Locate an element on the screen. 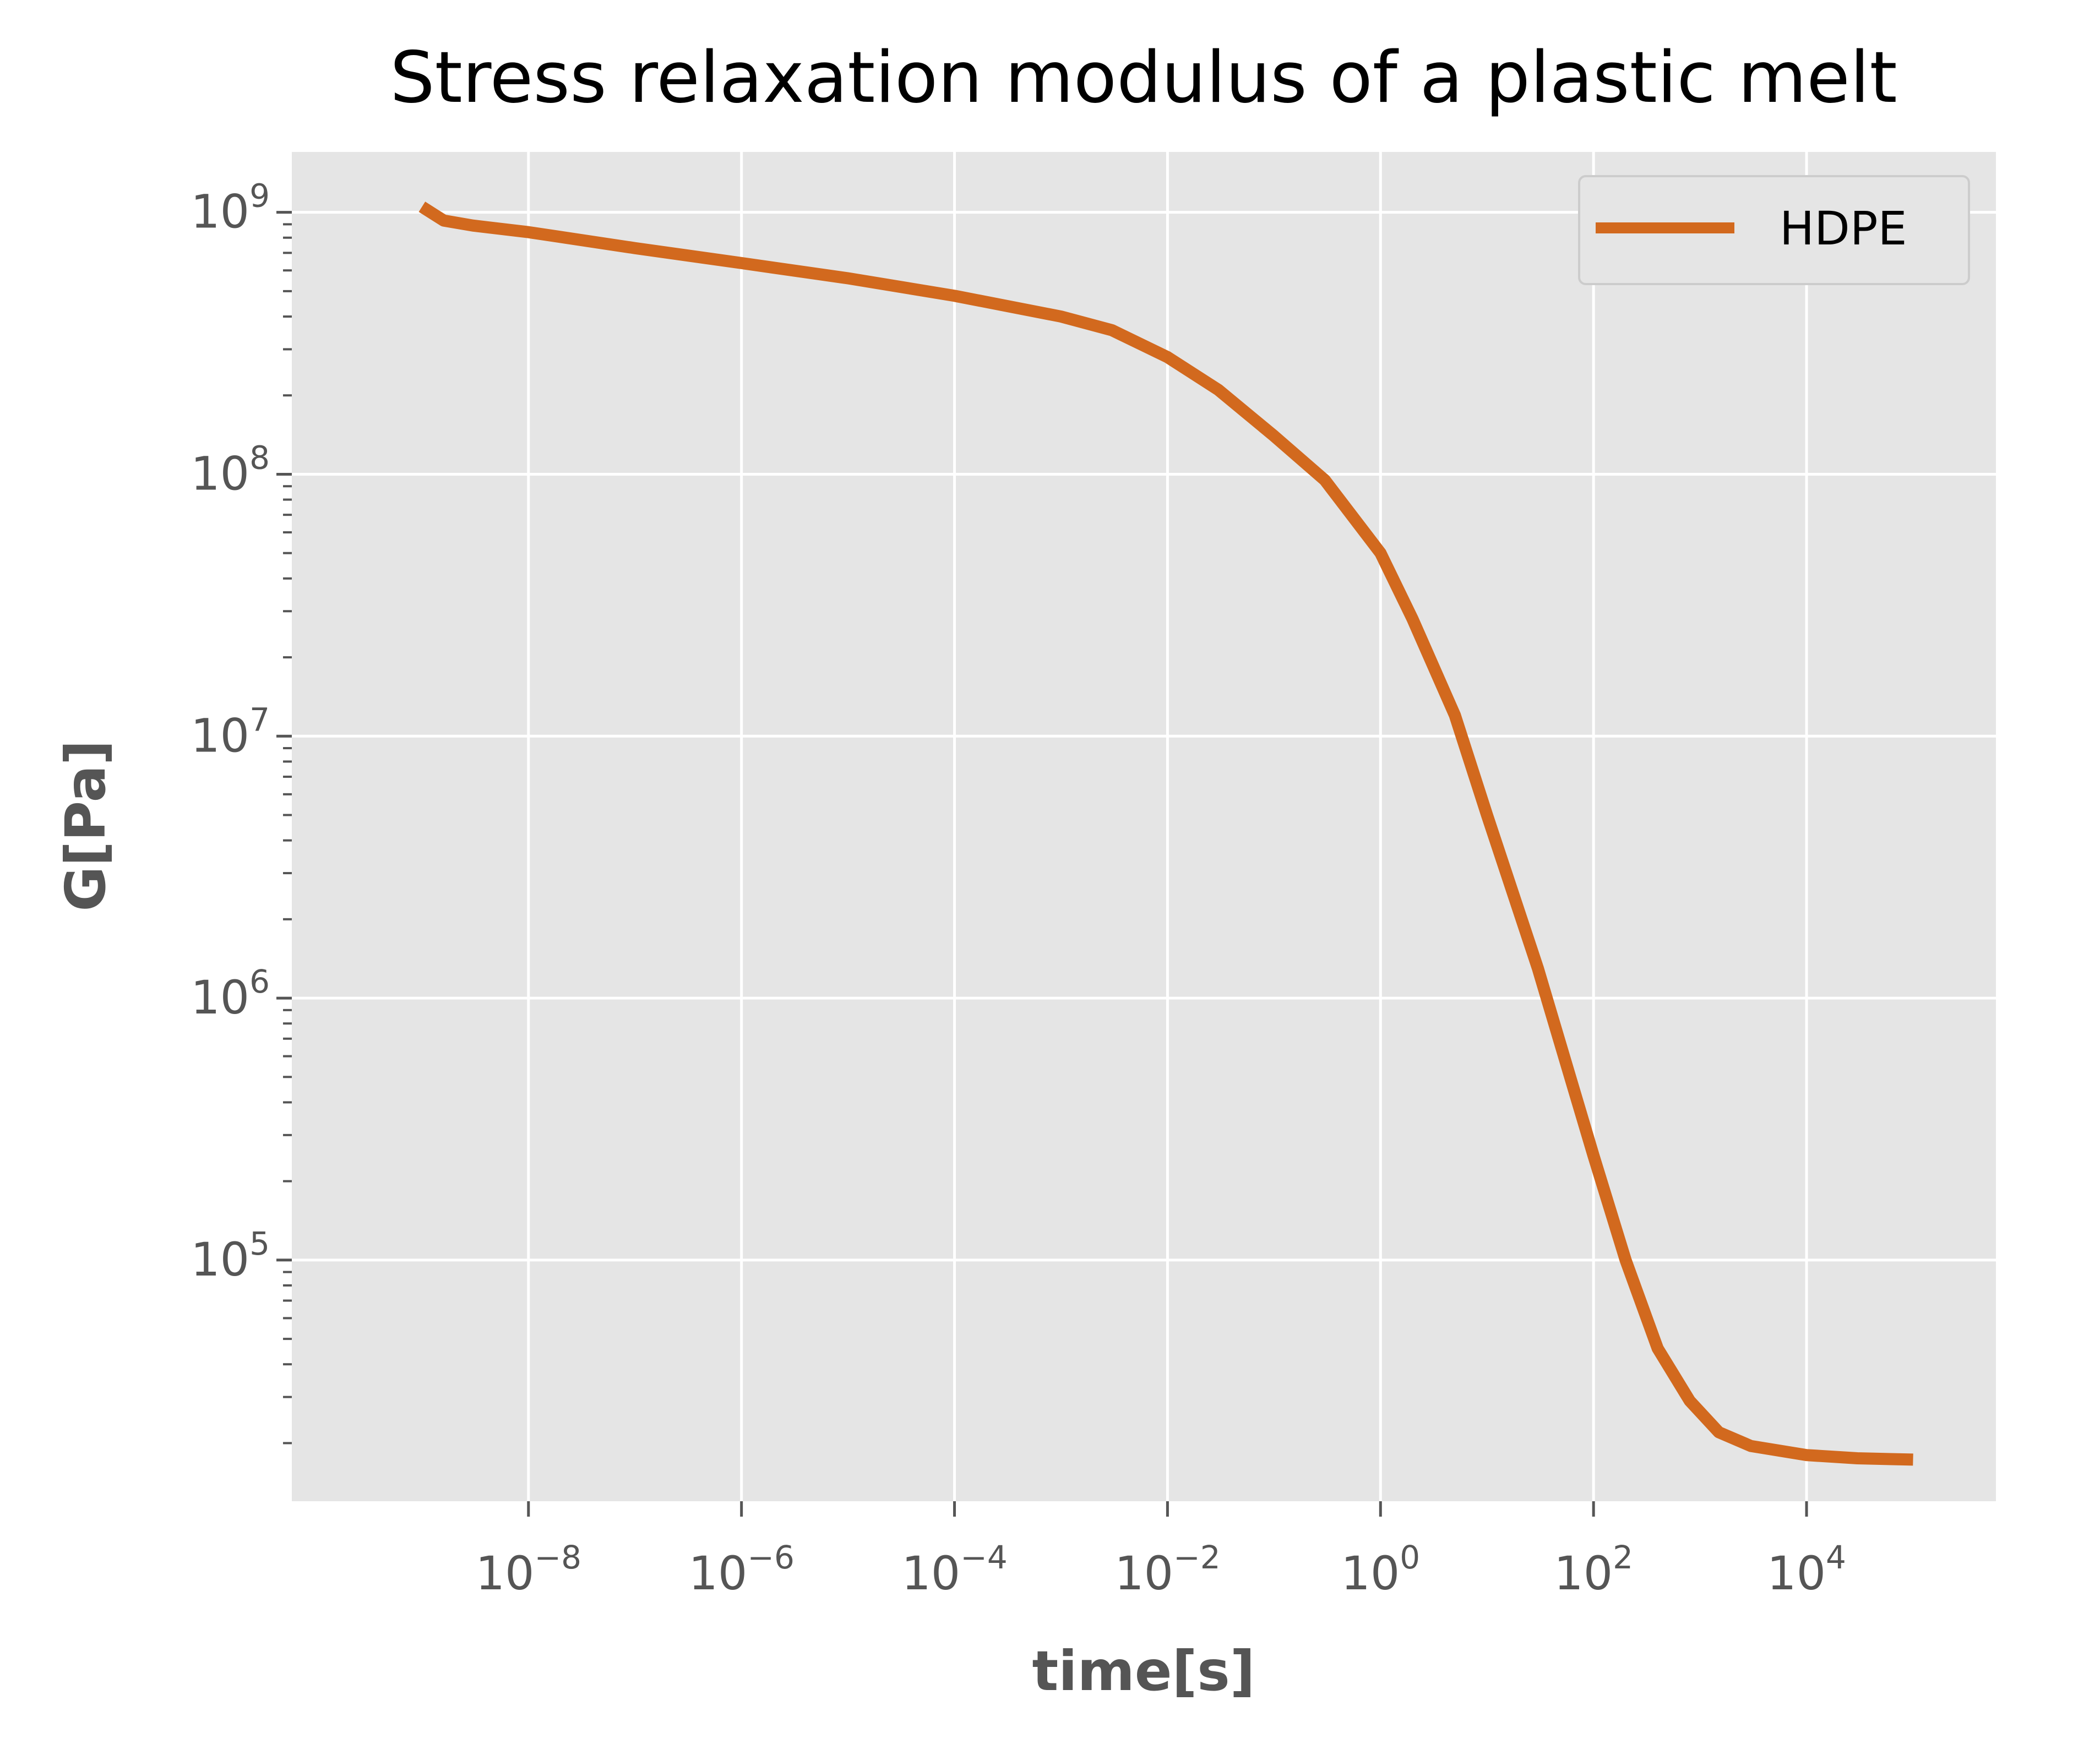 This screenshot has height=1744, width=2100. y-tick-label: 10⁸ is located at coordinates (231, 469).